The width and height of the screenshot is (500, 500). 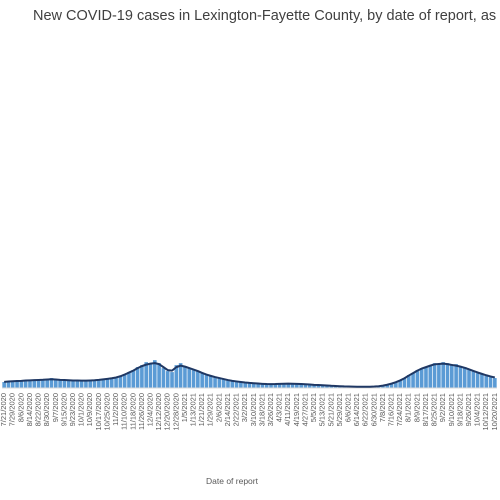 I want to click on x-tick-label: 11/2/2020, so click(x=115, y=409).